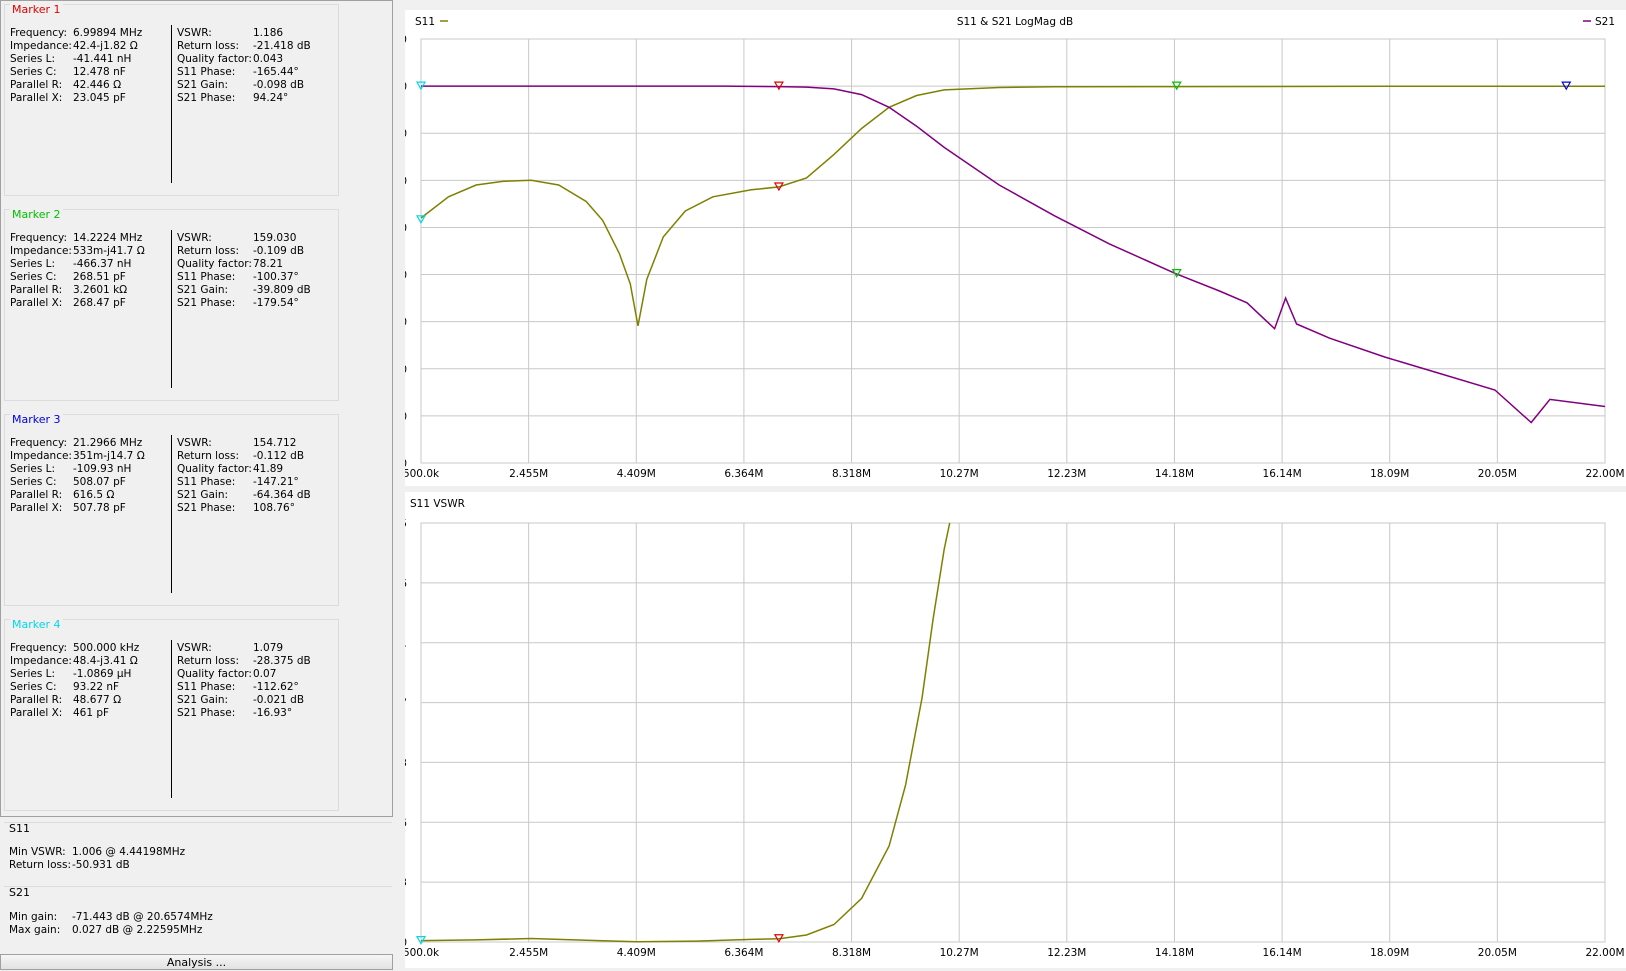 Image resolution: width=1626 pixels, height=971 pixels. I want to click on min-vswr-label: Min VSWR:, so click(37, 852).